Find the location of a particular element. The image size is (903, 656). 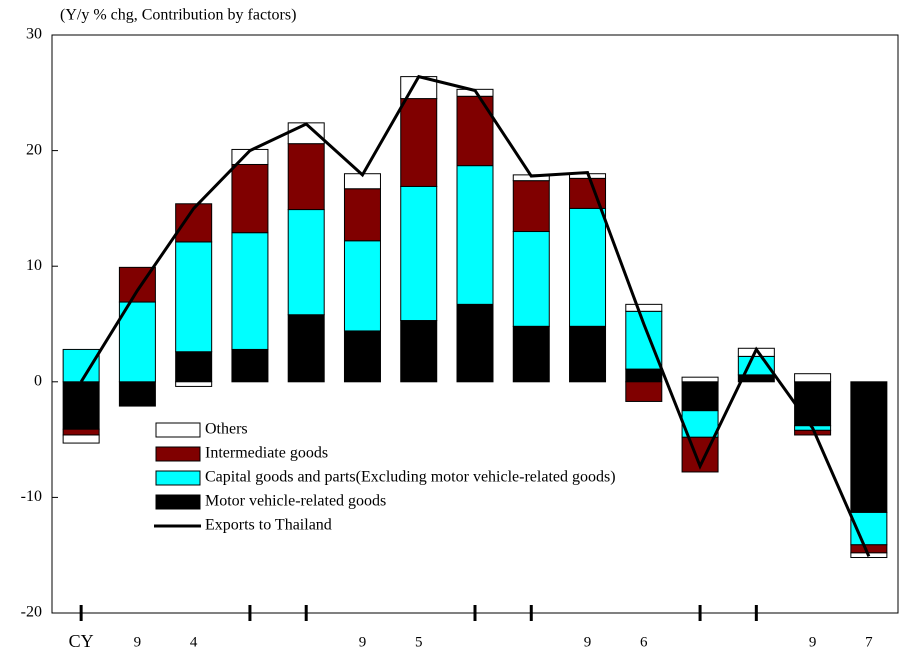

x-tick-label: 7 is located at coordinates (869, 642).